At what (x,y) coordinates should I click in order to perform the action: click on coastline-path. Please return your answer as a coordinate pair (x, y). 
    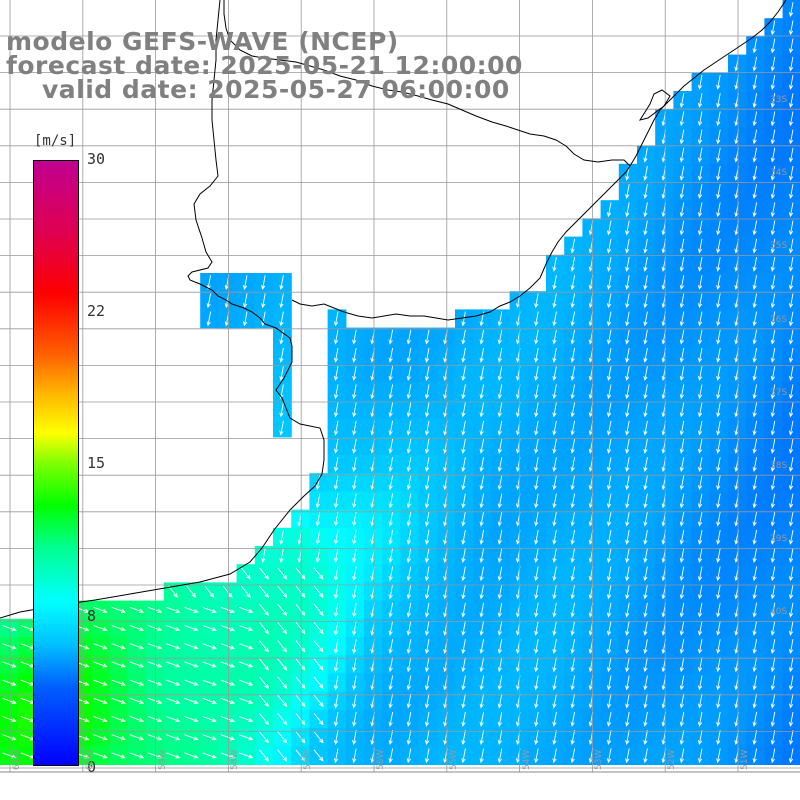
    Looking at the image, I should click on (708, 83).